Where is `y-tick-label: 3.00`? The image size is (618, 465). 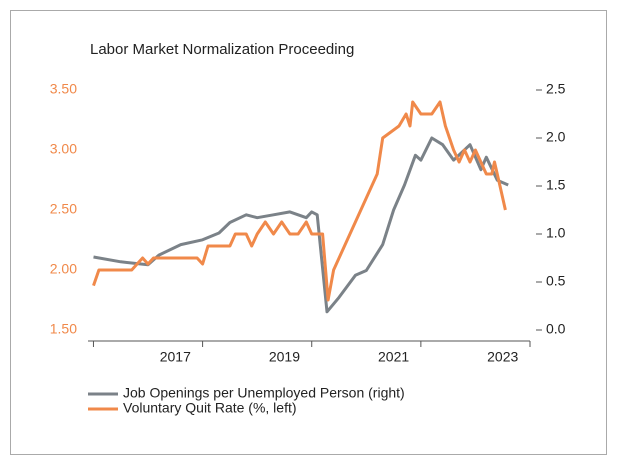 y-tick-label: 3.00 is located at coordinates (63, 149).